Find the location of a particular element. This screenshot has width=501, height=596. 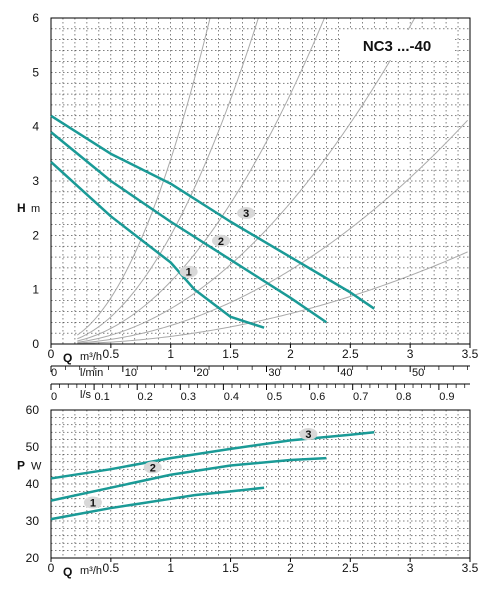

title-box is located at coordinates (397, 45).